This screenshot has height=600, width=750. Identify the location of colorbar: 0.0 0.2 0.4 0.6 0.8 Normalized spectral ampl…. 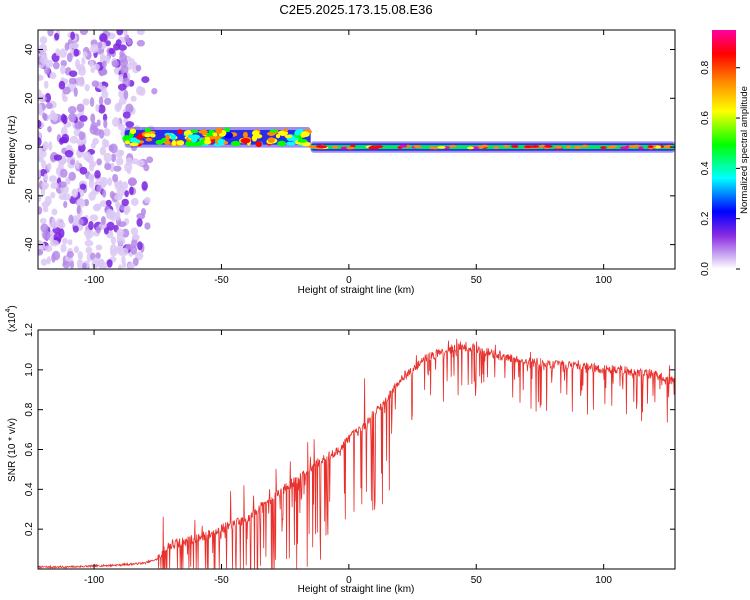
(725, 153).